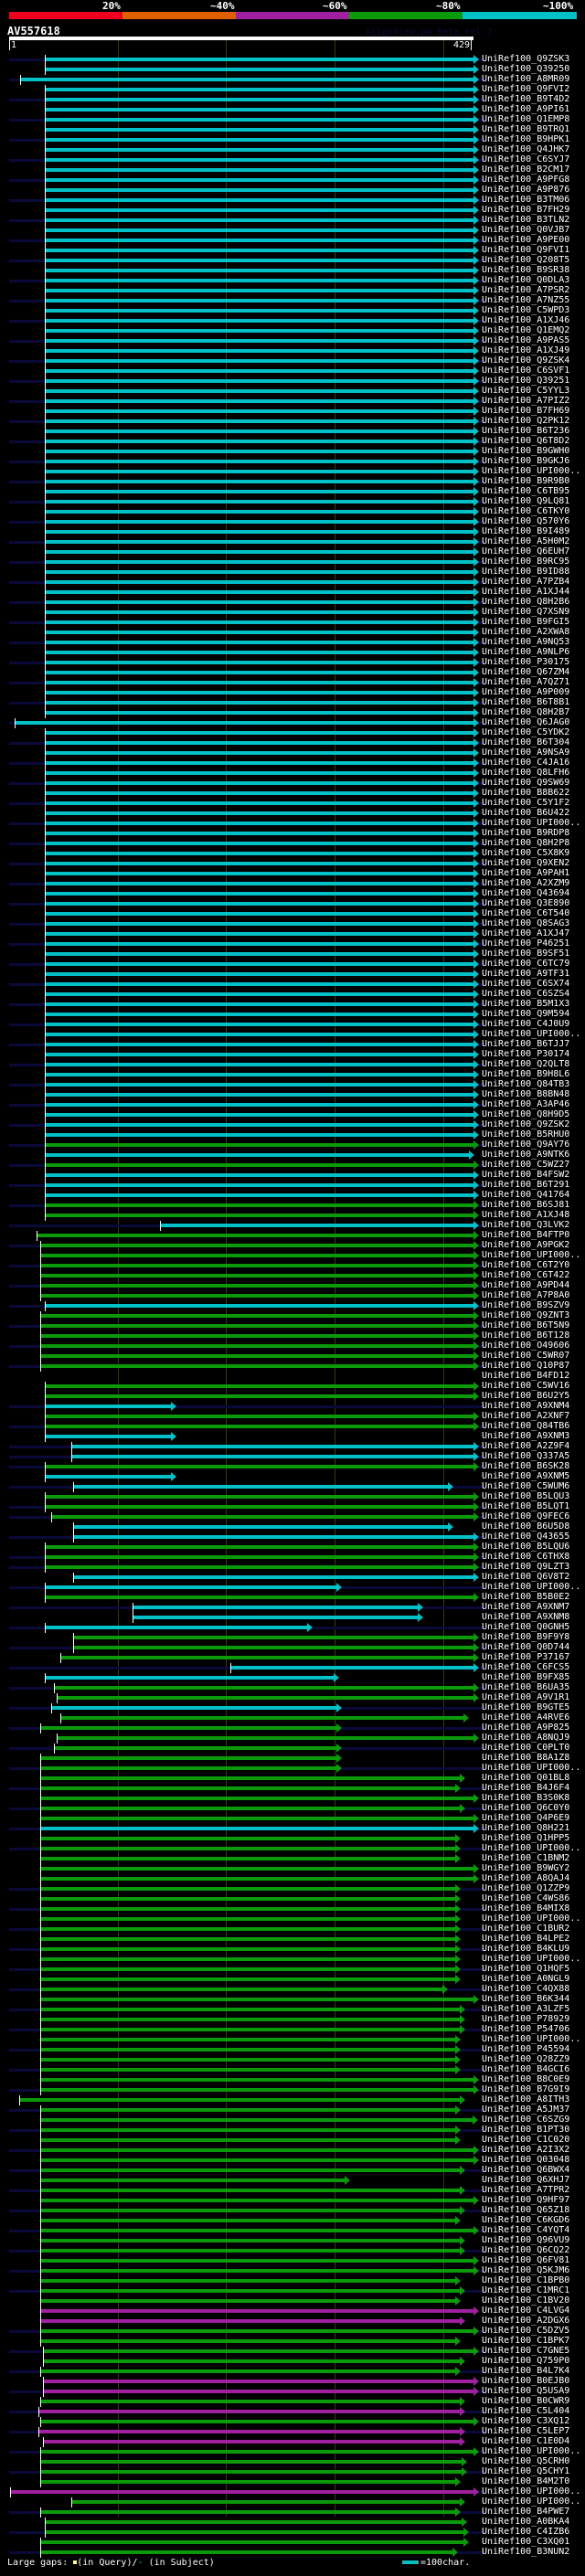 The image size is (585, 2576). Describe the element at coordinates (526, 1175) in the screenshot. I see `hit-label: UniRef100_B4FSW2` at that location.